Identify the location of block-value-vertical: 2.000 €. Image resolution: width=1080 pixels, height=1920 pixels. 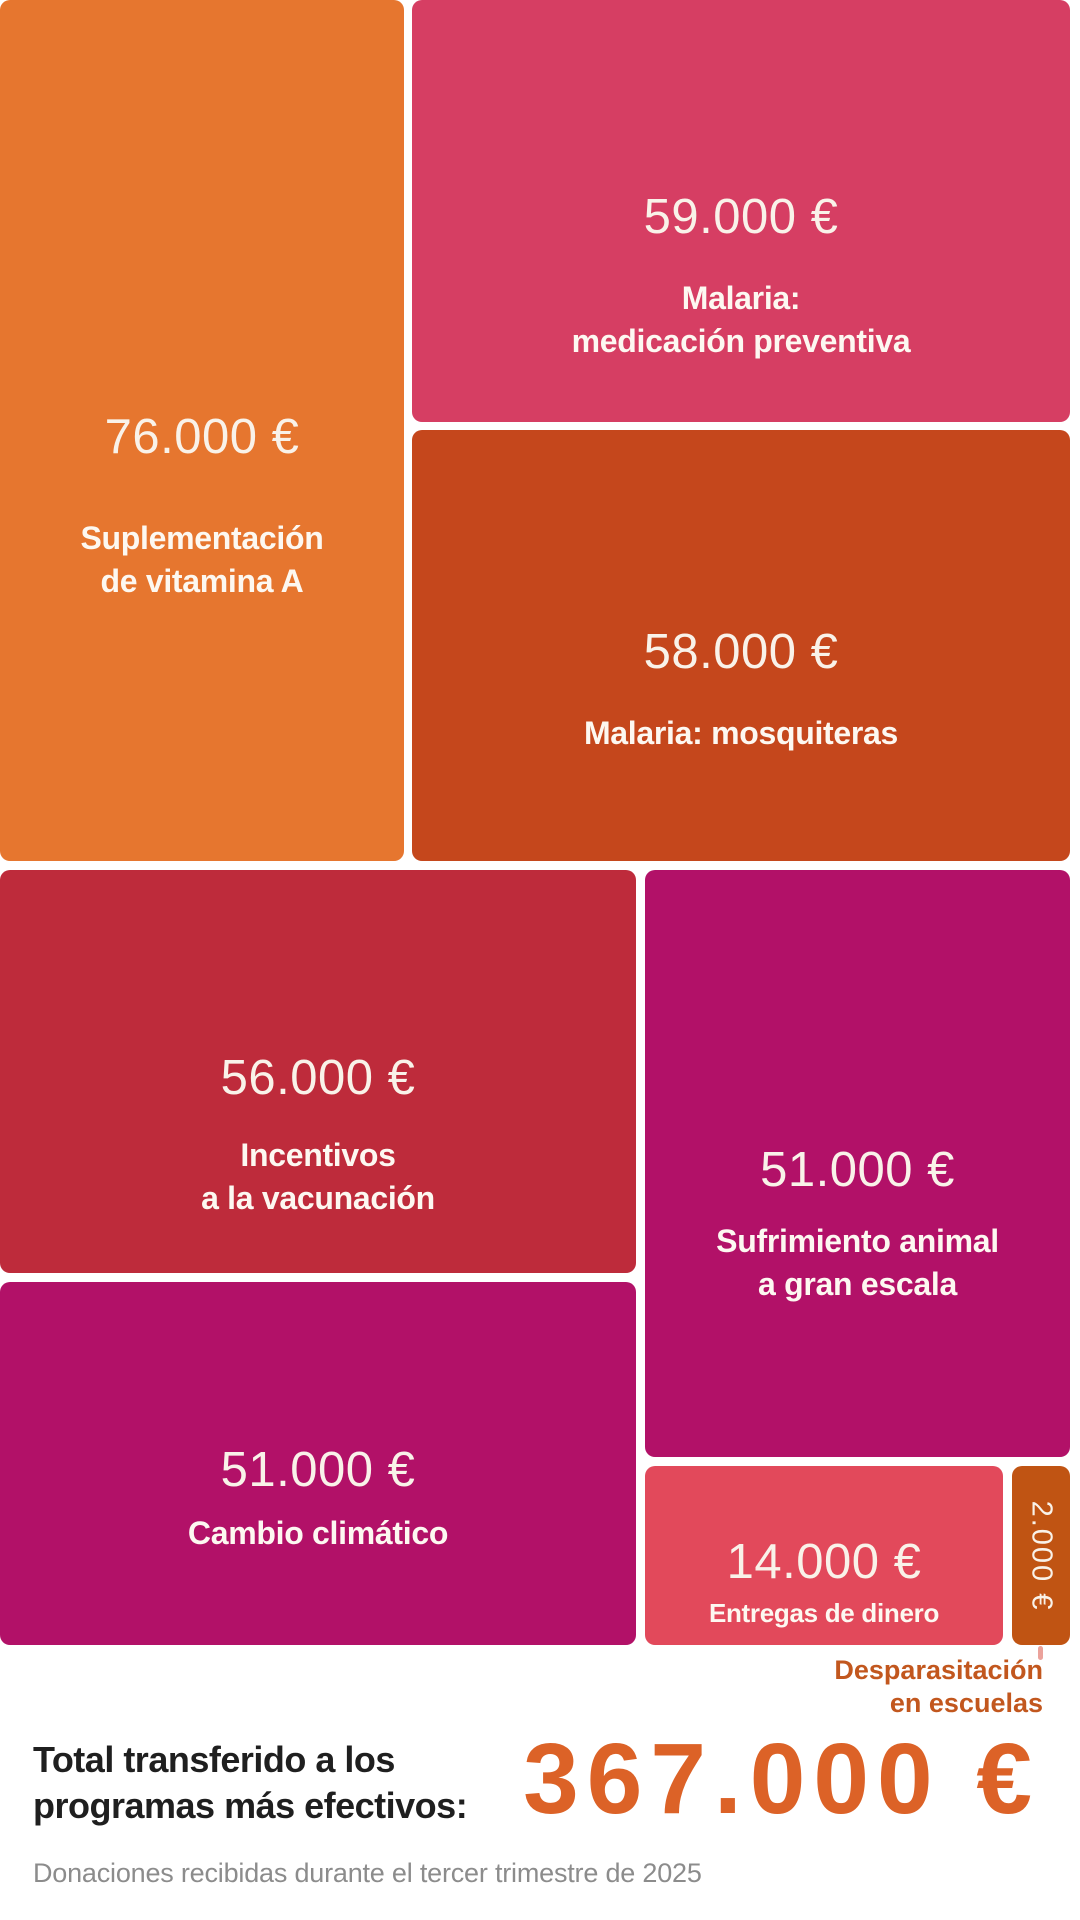
(1041, 1555).